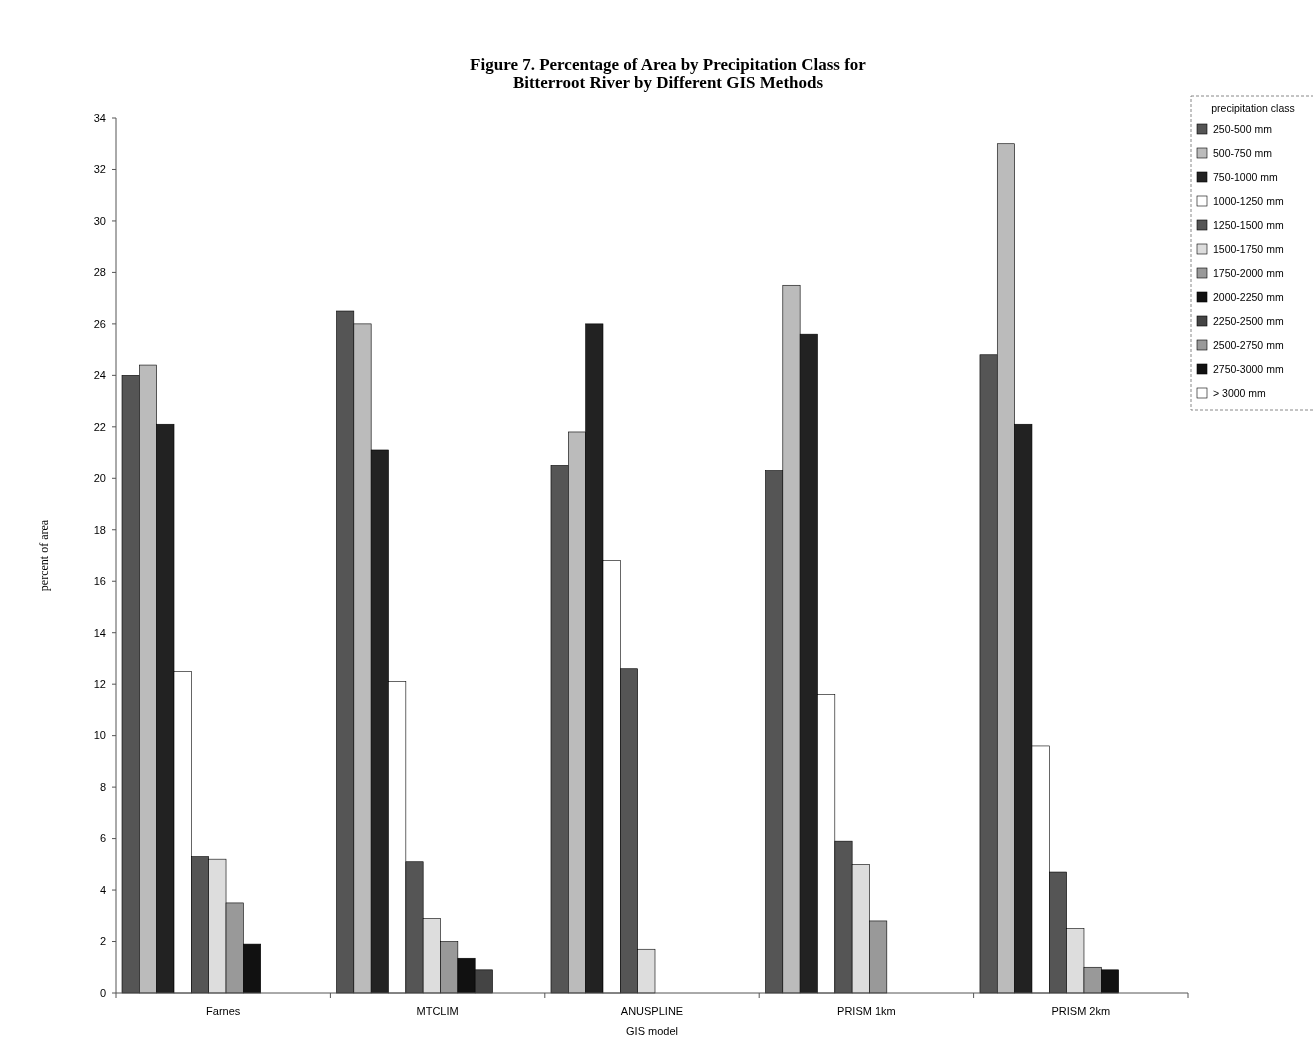 Image resolution: width=1313 pixels, height=1052 pixels. Describe the element at coordinates (99, 323) in the screenshot. I see `y-tick-label: 26` at that location.